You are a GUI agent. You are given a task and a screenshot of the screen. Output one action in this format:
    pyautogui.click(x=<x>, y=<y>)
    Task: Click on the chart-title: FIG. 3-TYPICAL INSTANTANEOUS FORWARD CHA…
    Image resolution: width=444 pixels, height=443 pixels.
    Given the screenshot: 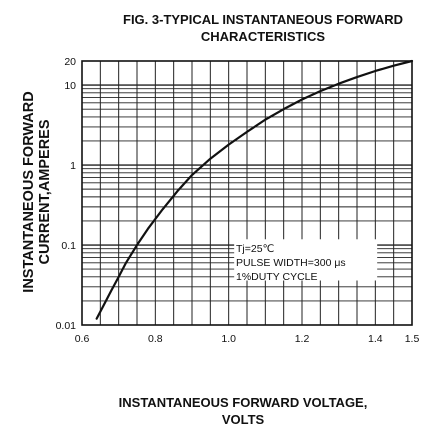 What is the action you would take?
    pyautogui.click(x=263, y=28)
    